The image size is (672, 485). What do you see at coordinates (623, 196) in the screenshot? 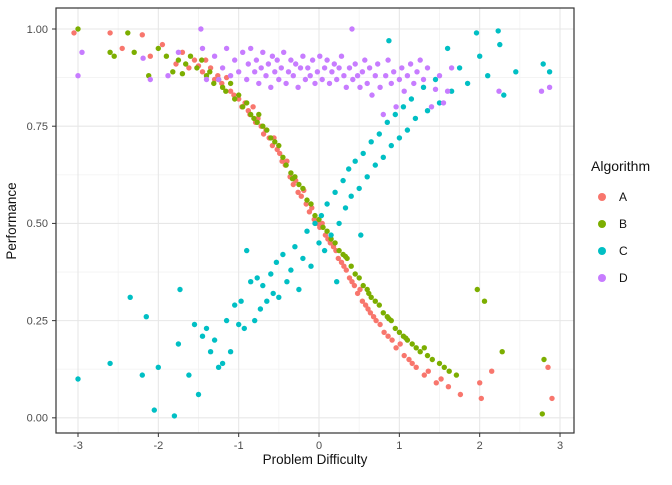
I see `legend-label-a: A` at bounding box center [623, 196].